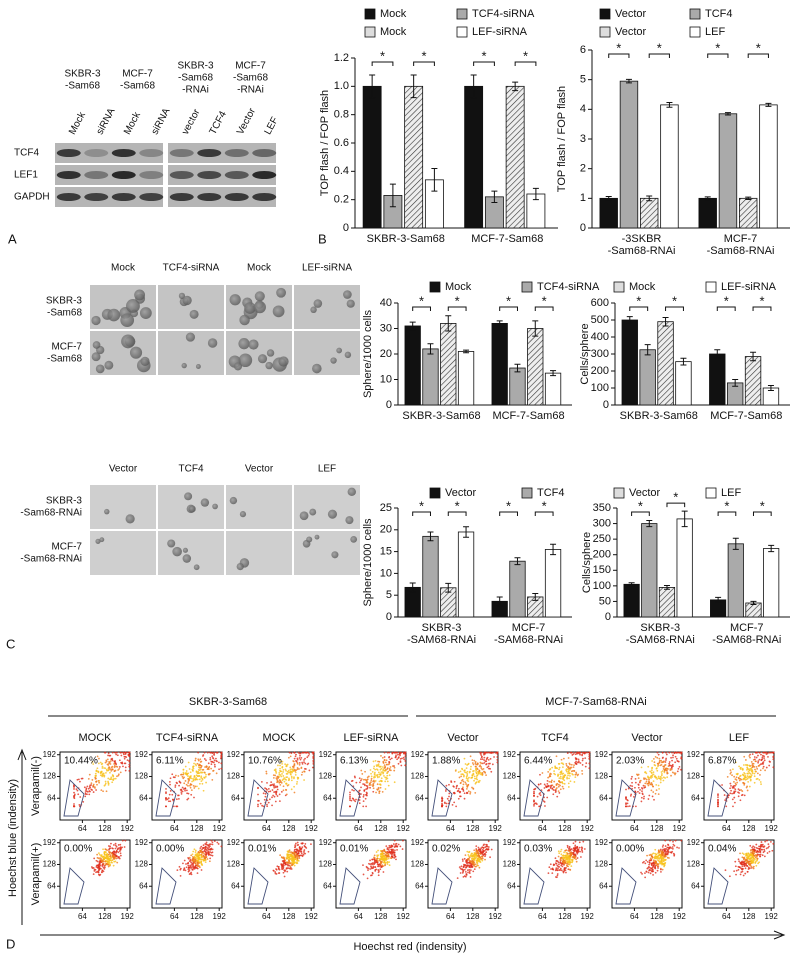 The height and width of the screenshot is (957, 800). What do you see at coordinates (695, 797) in the screenshot?
I see `y-tick-label: 64` at bounding box center [695, 797].